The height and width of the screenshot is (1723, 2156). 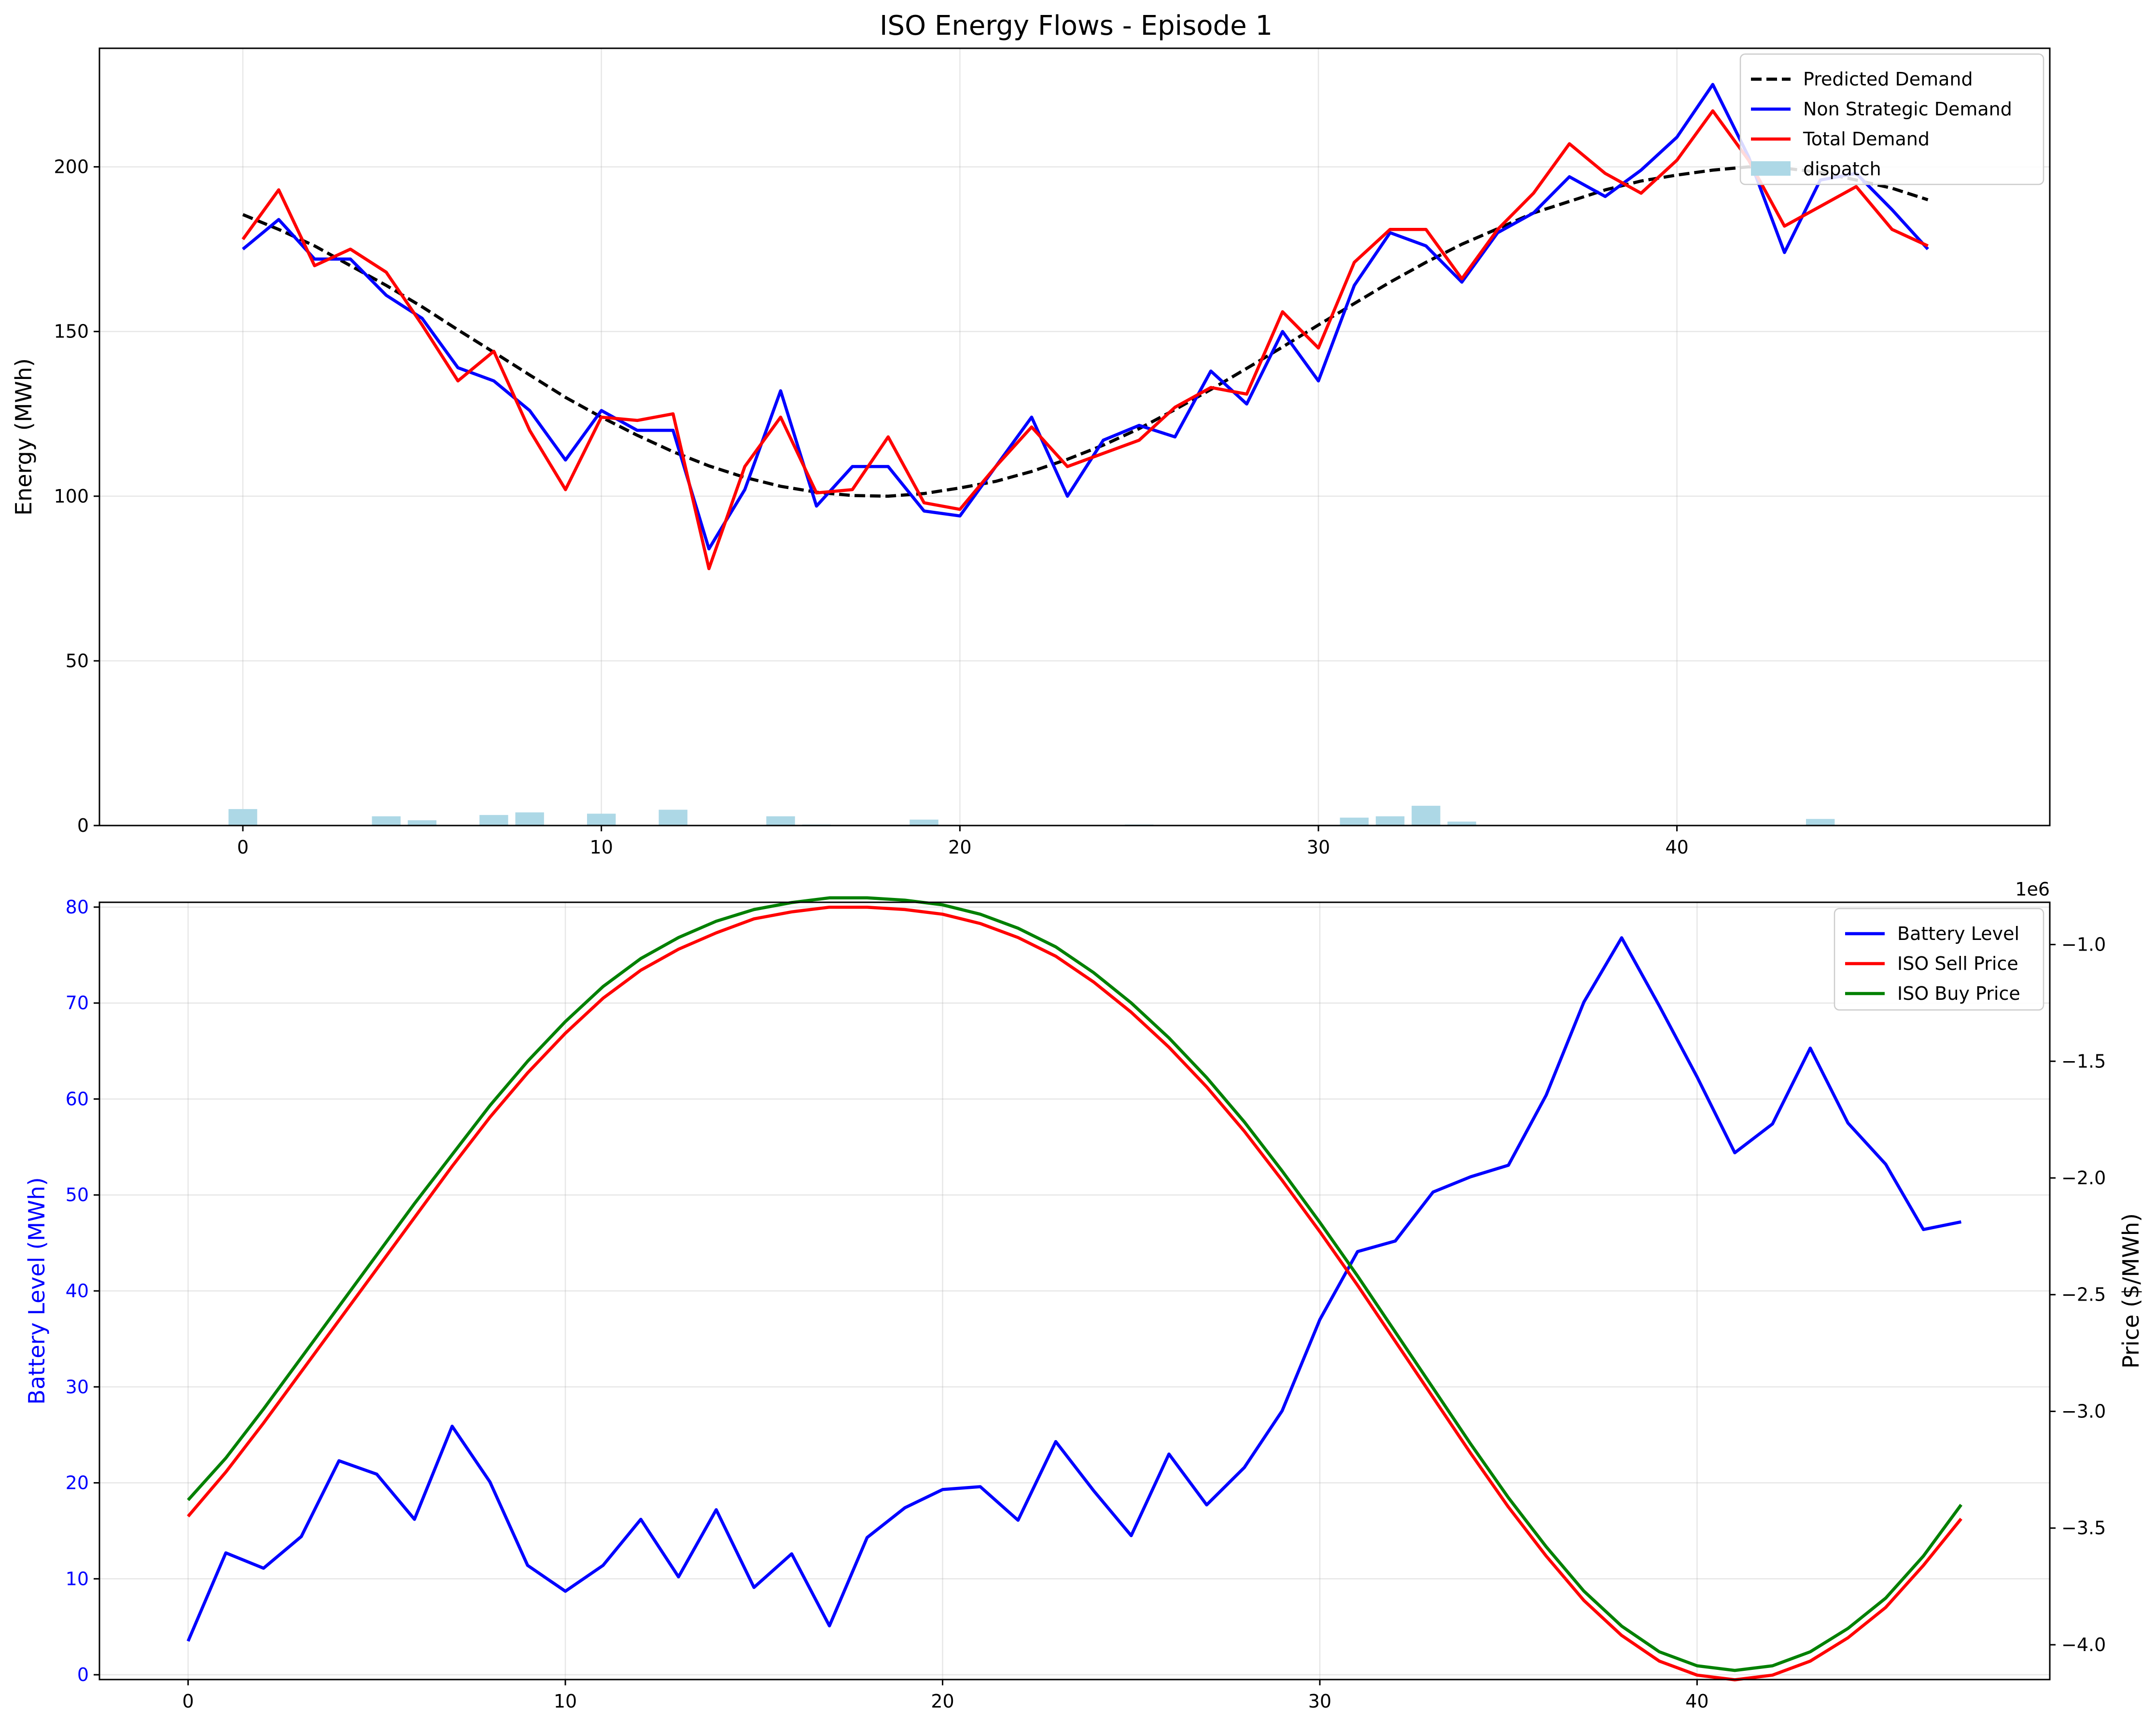 I want to click on bottom-x-ticks: 0 10 20 30 40, so click(x=946, y=1696).